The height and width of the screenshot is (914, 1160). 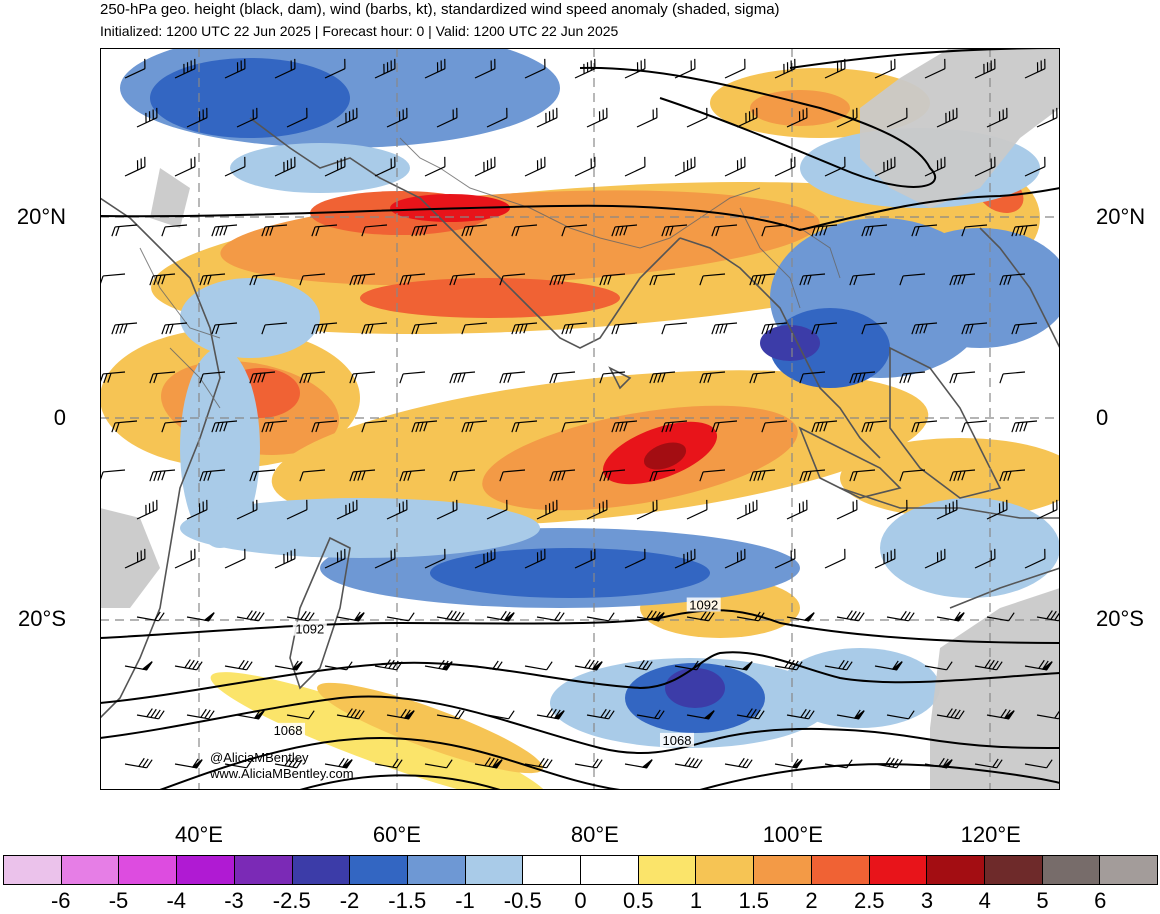 I want to click on colorbar-label: -4, so click(x=176, y=900).